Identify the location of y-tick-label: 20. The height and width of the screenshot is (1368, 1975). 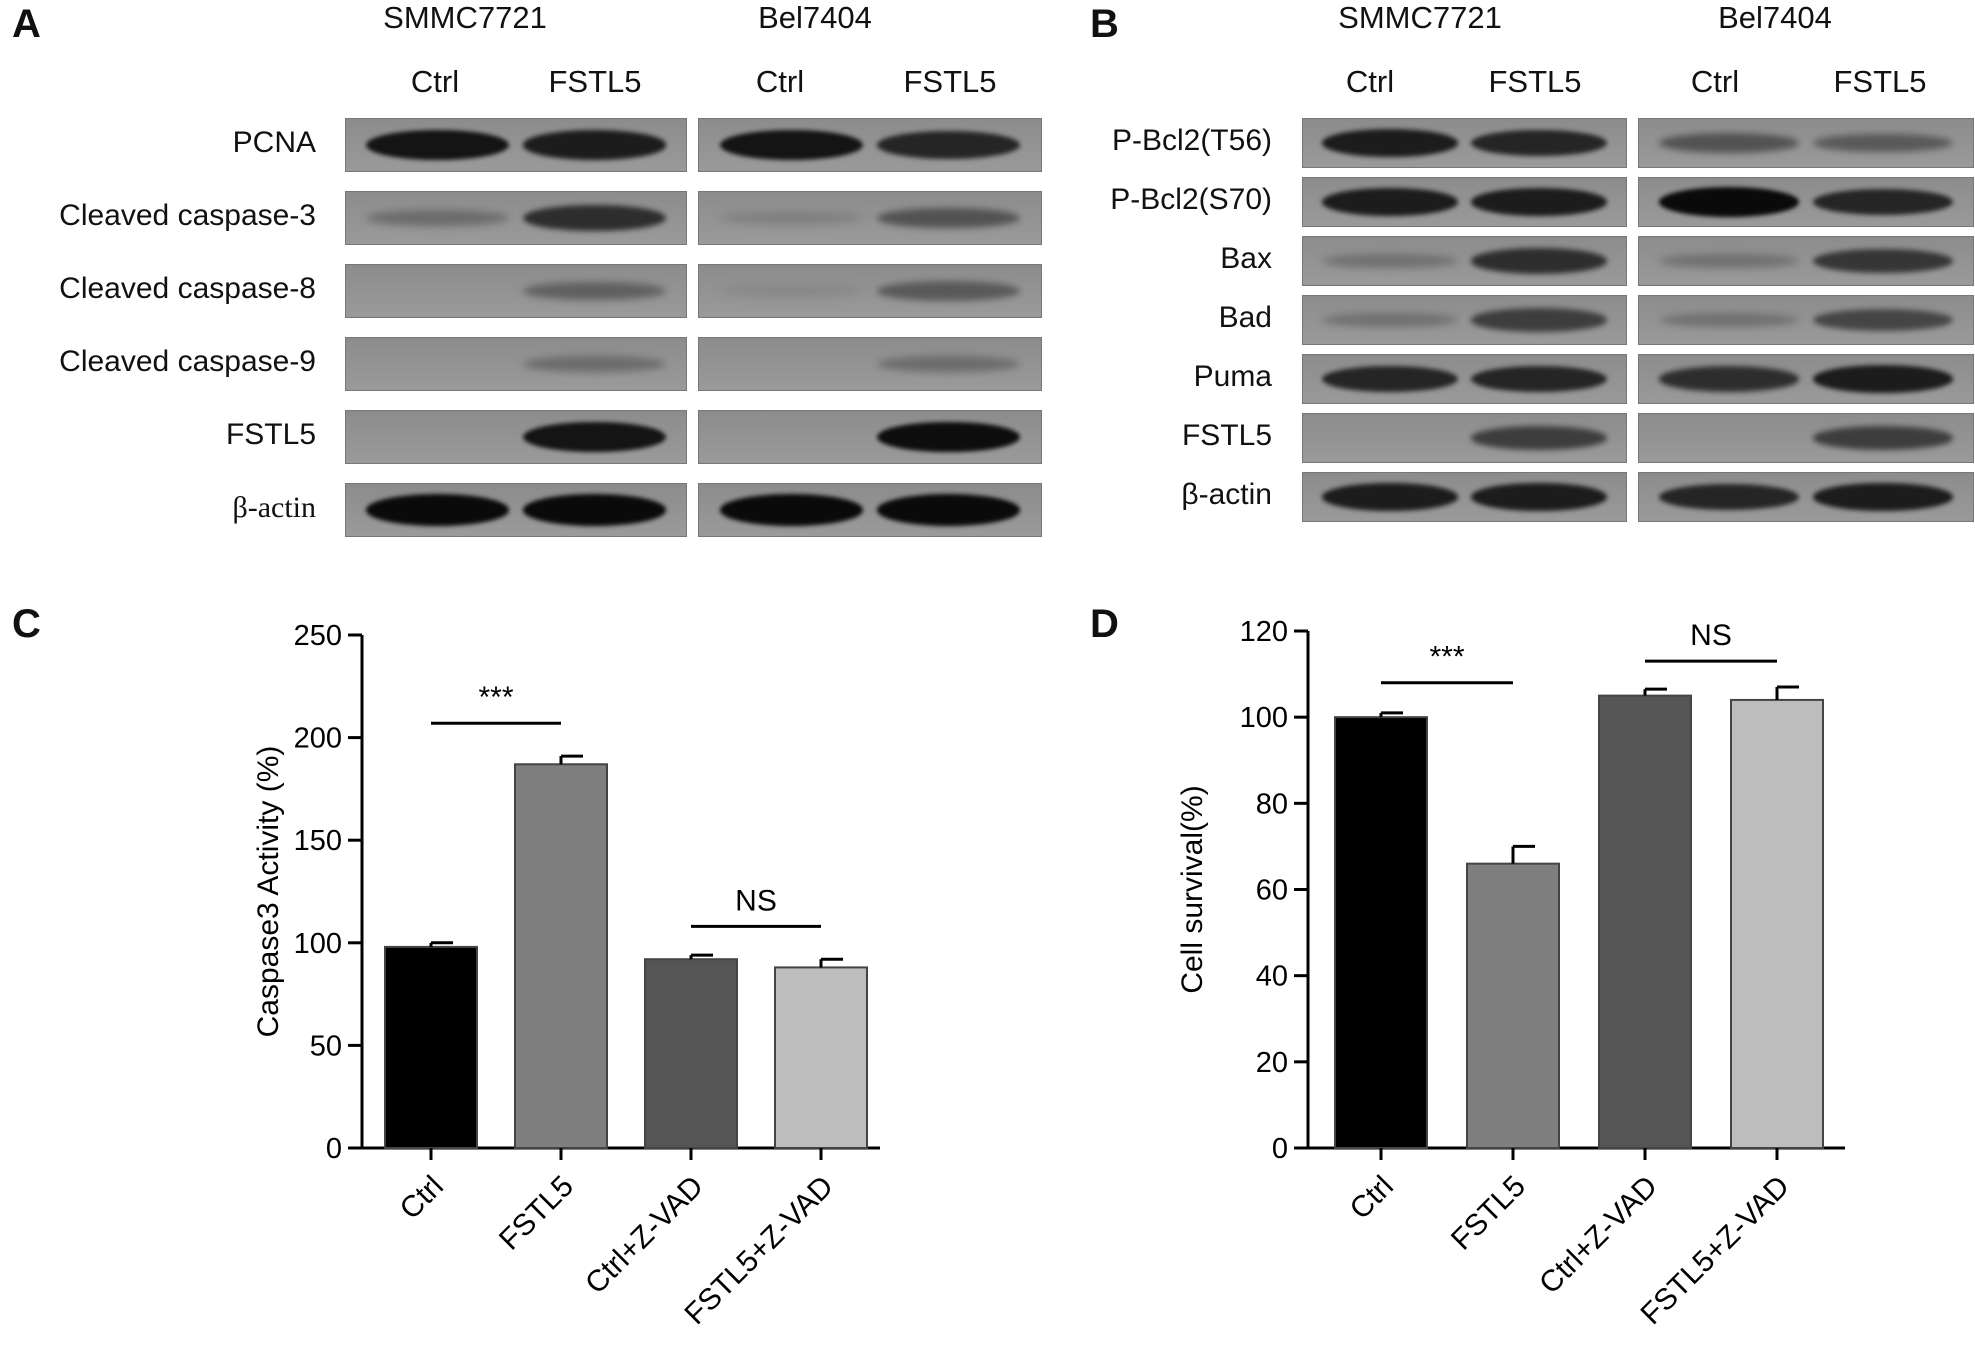
(1272, 1063).